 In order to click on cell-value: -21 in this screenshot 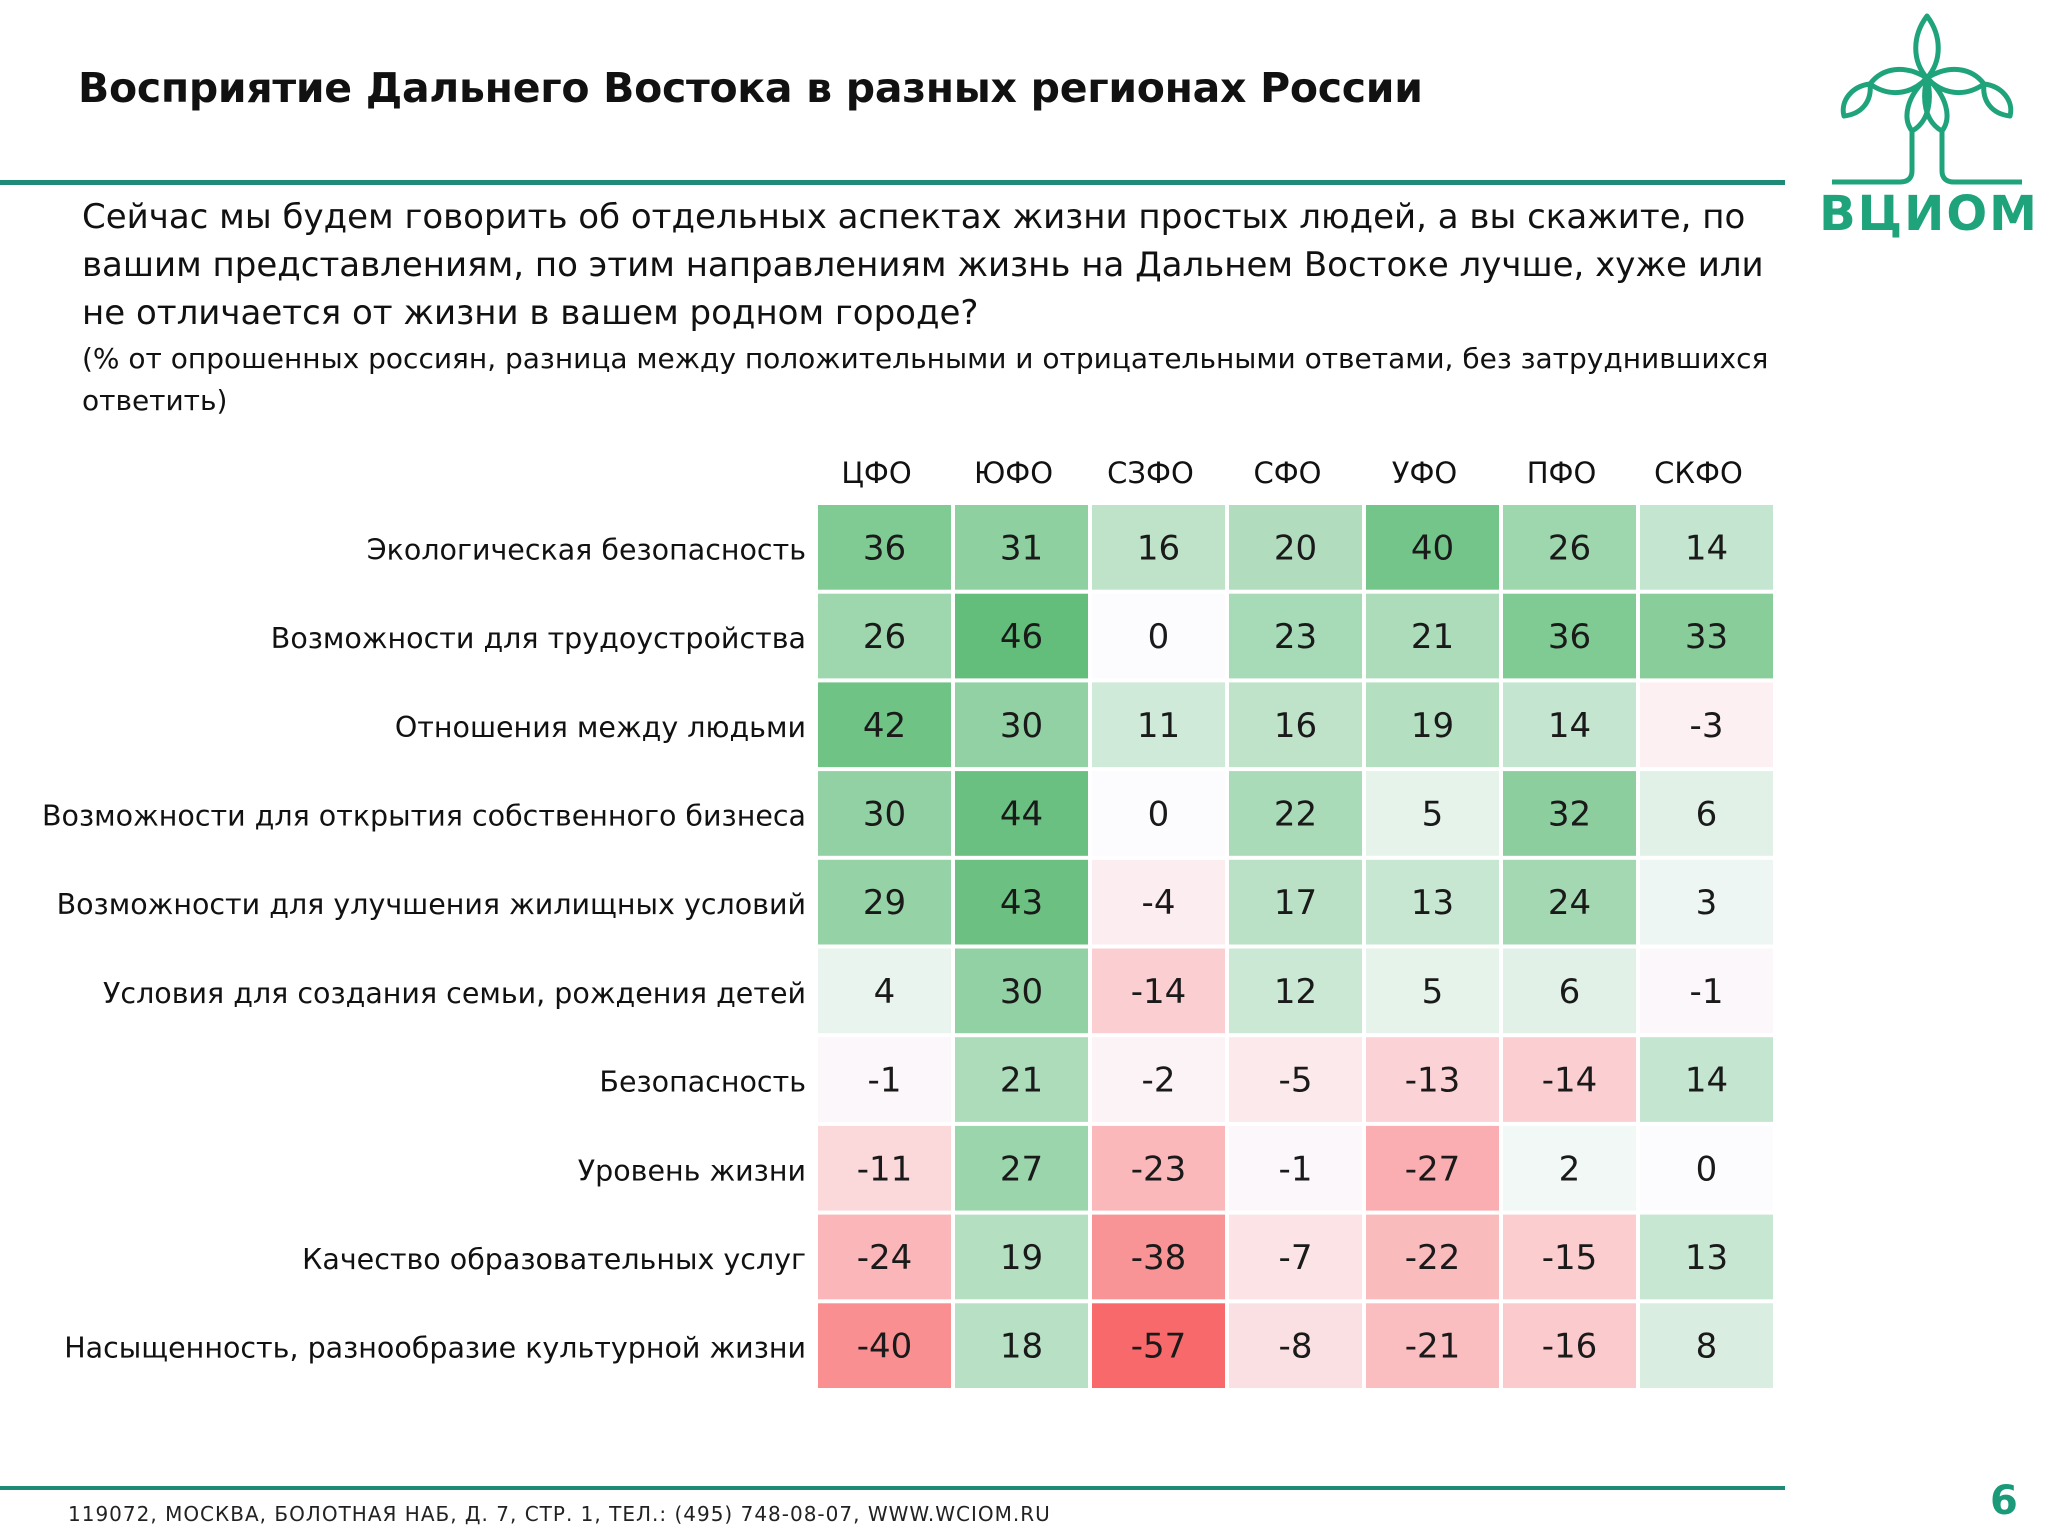, I will do `click(1433, 1347)`.